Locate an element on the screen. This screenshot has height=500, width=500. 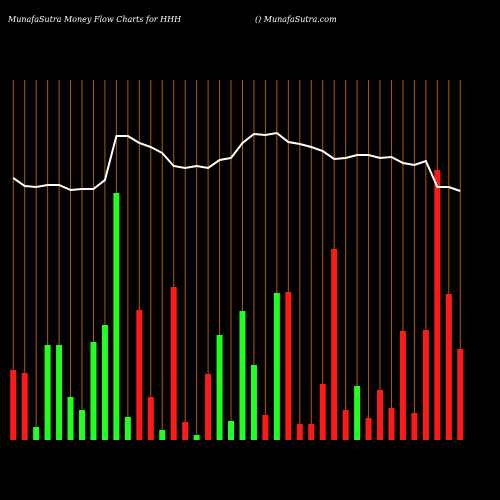
money-flow-line is located at coordinates (236, 161).